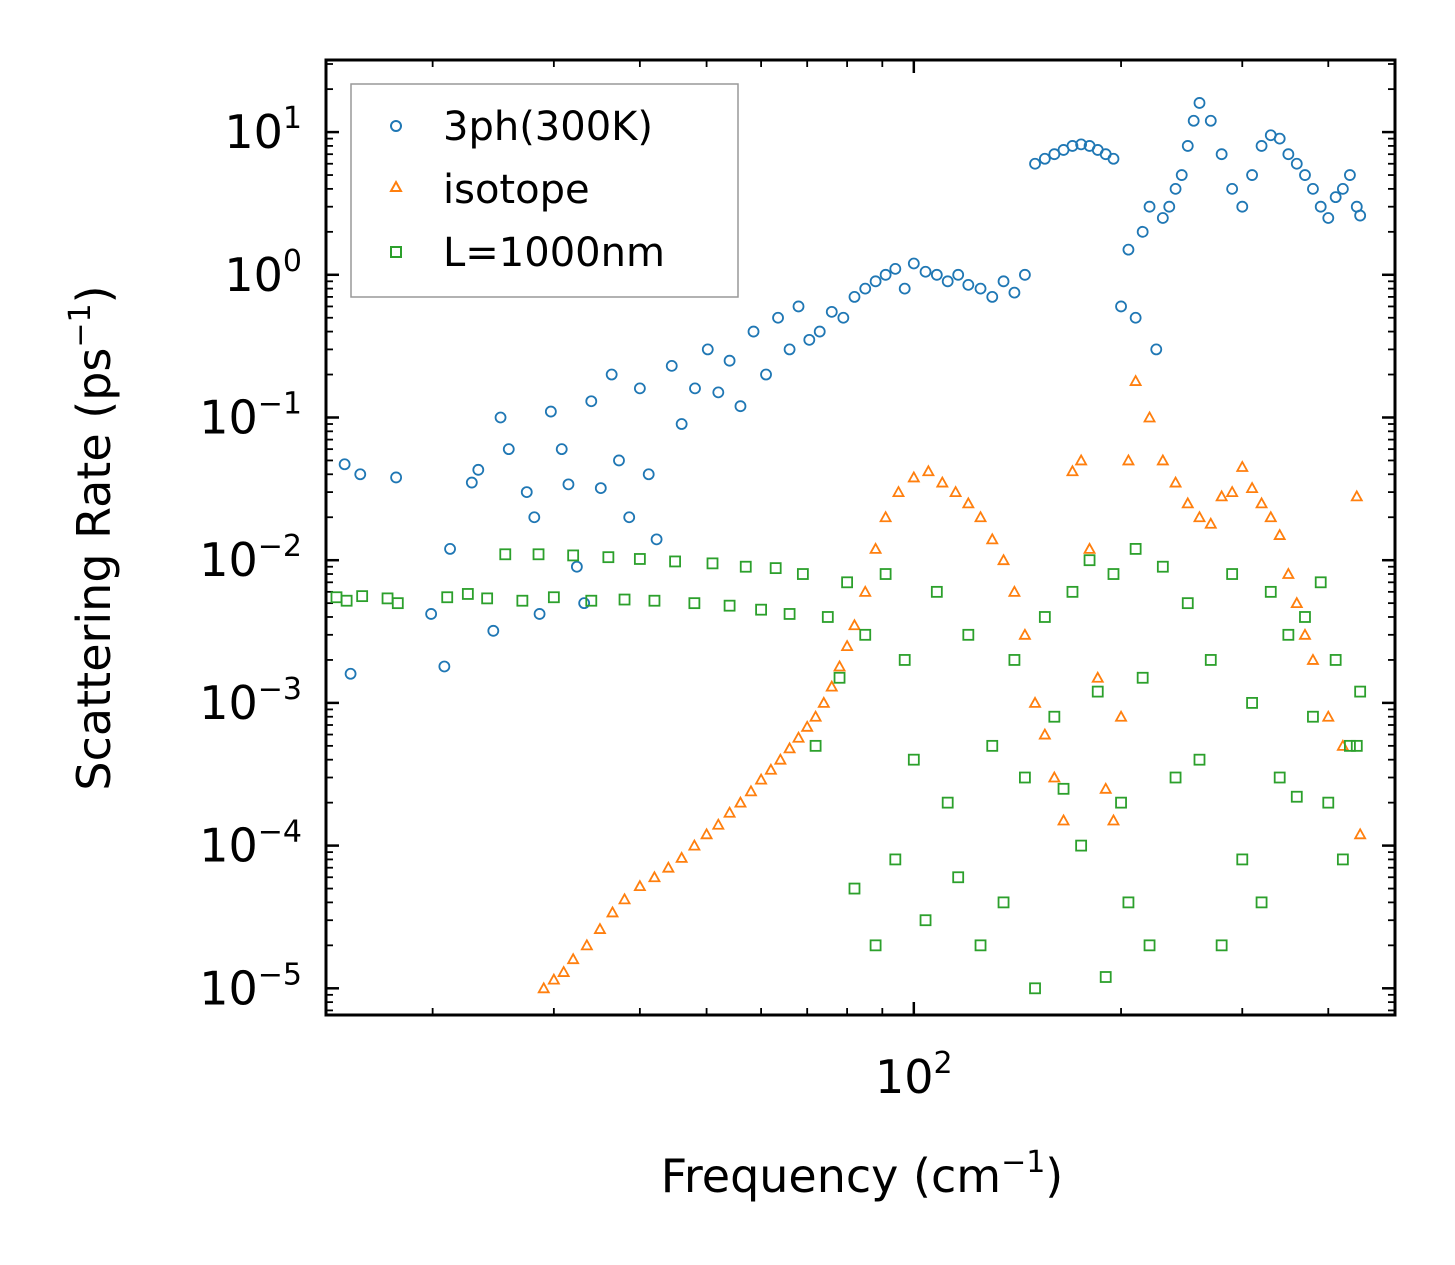 The width and height of the screenshot is (1455, 1265). I want to click on legend-marker-3ph, so click(396, 126).